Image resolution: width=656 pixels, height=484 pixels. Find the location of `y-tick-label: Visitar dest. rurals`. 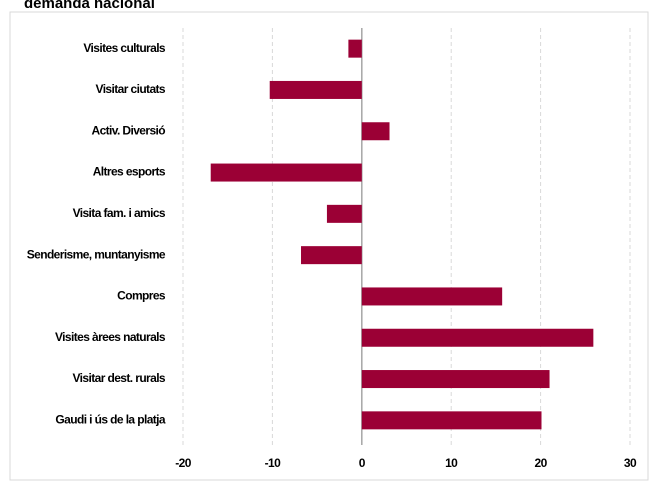

y-tick-label: Visitar dest. rurals is located at coordinates (119, 378).